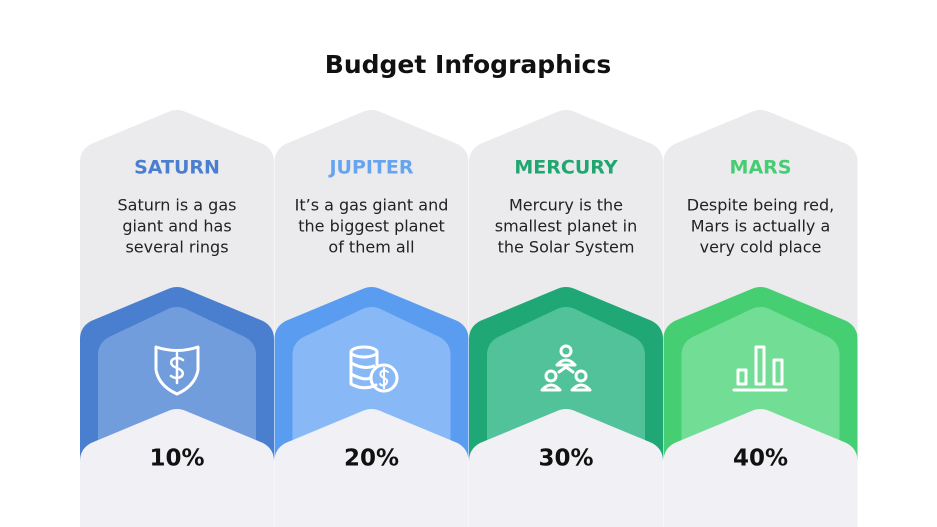 Image resolution: width=937 pixels, height=527 pixels. I want to click on icons, so click(471, 370).